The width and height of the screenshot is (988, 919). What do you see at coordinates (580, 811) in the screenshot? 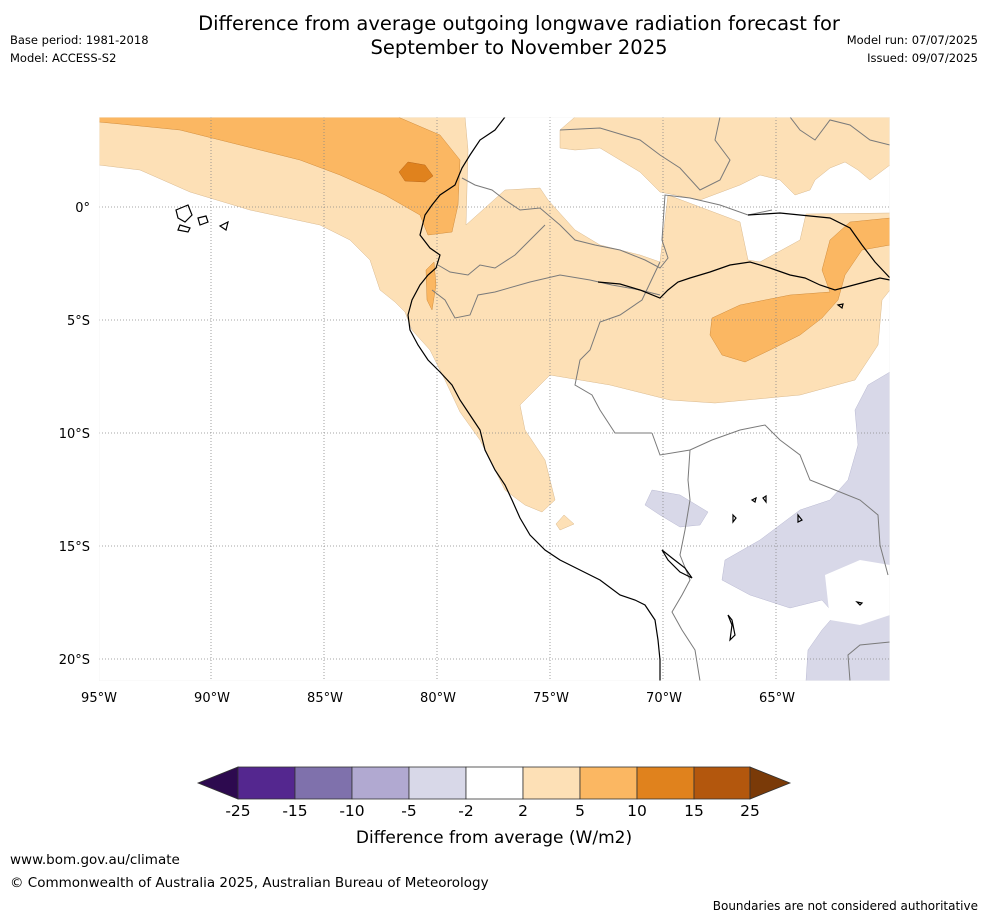
I see `colorbar-tick: 5` at bounding box center [580, 811].